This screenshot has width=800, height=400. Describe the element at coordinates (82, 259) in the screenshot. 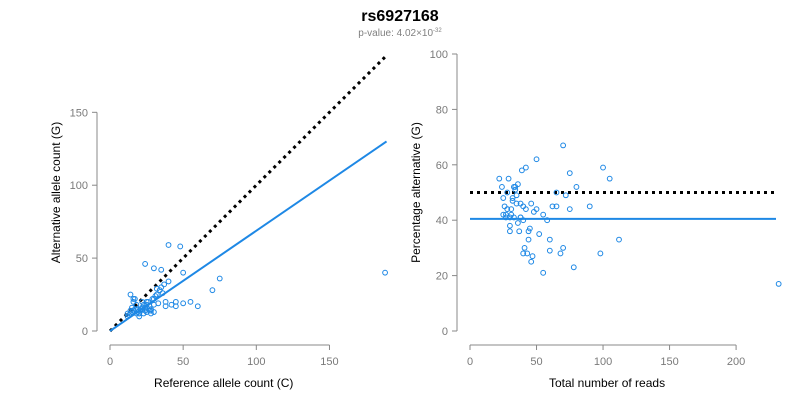

I see `y-tick-label: 50` at that location.